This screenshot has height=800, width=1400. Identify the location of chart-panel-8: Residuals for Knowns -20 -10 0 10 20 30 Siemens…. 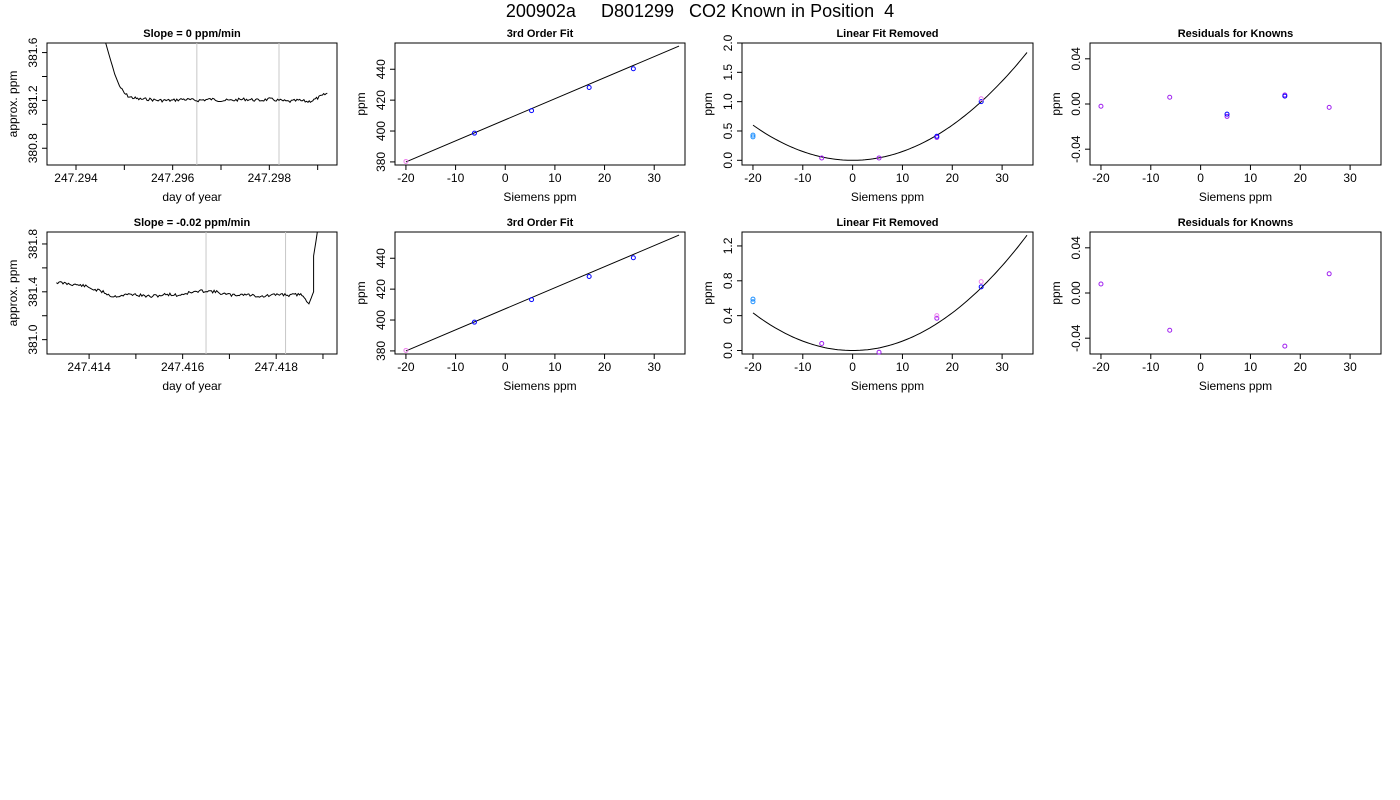
(1215, 305).